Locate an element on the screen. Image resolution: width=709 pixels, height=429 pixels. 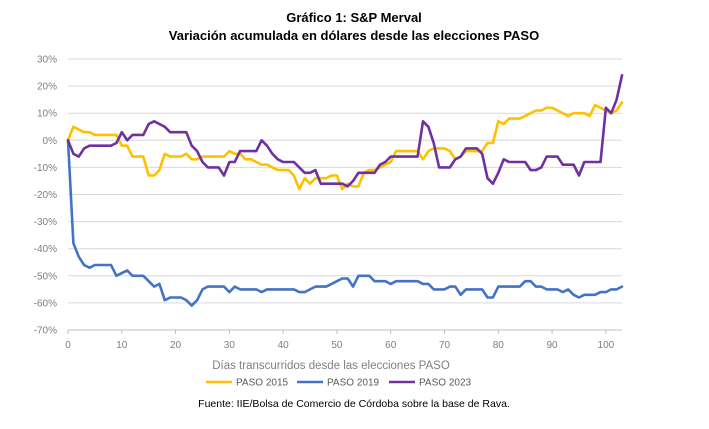
y-tick-label: 0% is located at coordinates (50, 141).